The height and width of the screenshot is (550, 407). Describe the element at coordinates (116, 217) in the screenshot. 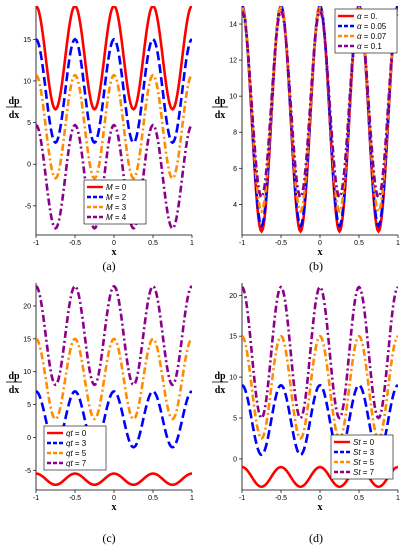

I see `legend-entry: M = 4` at that location.